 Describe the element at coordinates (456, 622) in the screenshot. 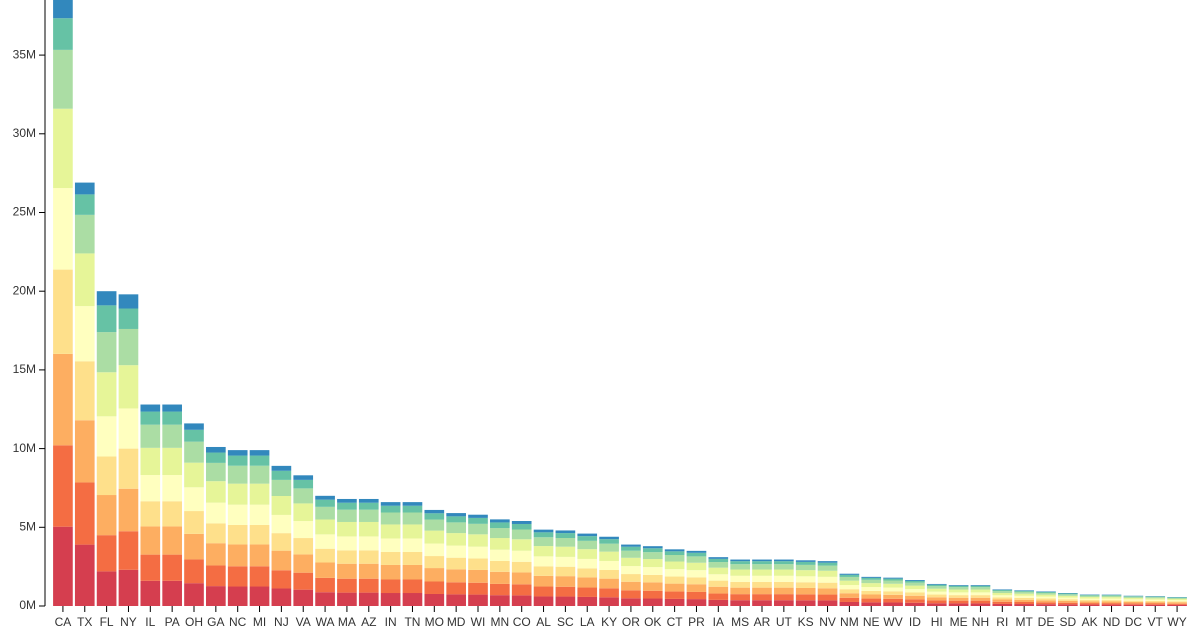

I see `x-tick-label: MD` at that location.